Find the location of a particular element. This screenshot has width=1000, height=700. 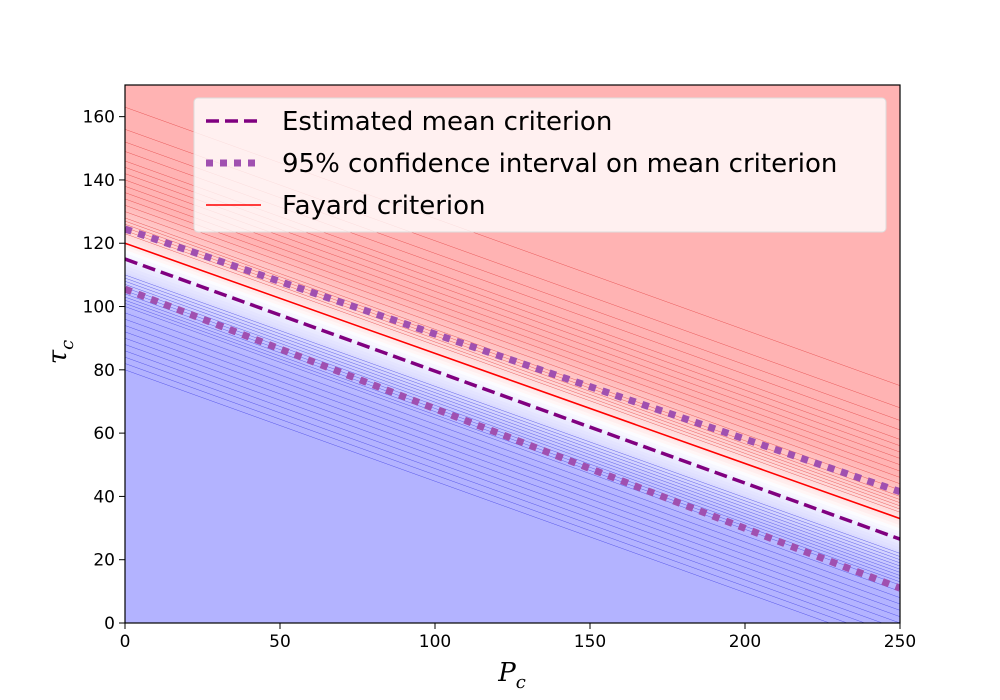

x-axis: 0 50 100 150 200 250 is located at coordinates (518, 637).